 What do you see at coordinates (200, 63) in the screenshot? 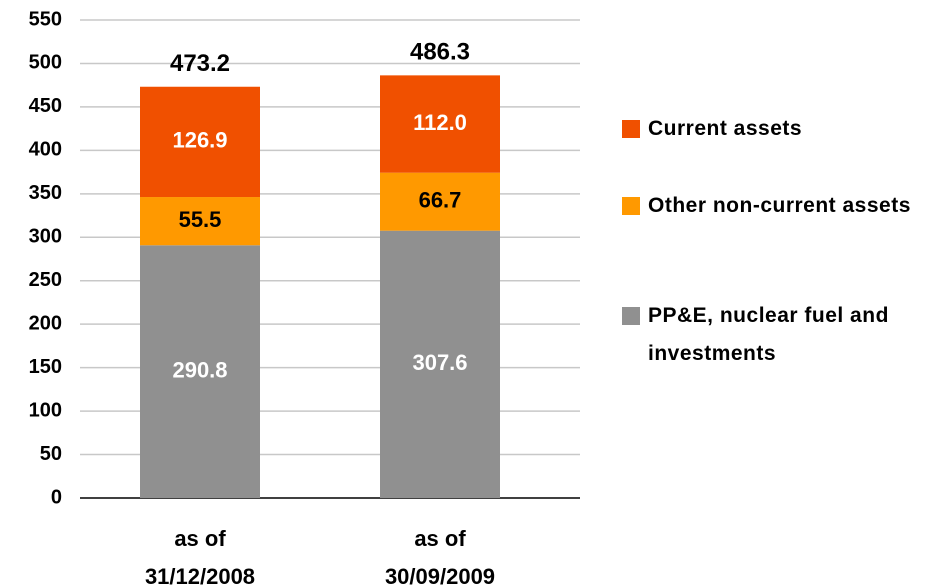
I see `total-label: 473.2` at bounding box center [200, 63].